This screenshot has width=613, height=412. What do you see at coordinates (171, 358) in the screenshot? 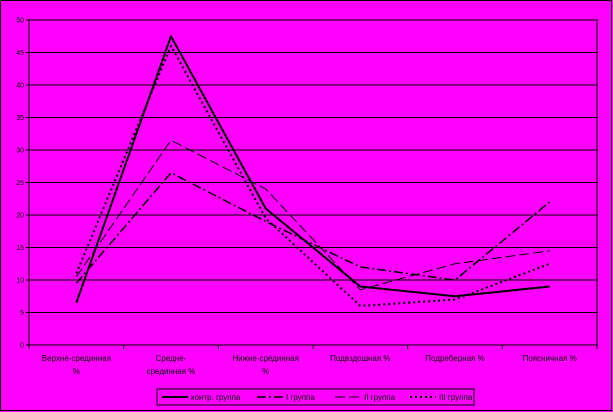
I see `x-tick-label-line: Средне-` at bounding box center [171, 358].